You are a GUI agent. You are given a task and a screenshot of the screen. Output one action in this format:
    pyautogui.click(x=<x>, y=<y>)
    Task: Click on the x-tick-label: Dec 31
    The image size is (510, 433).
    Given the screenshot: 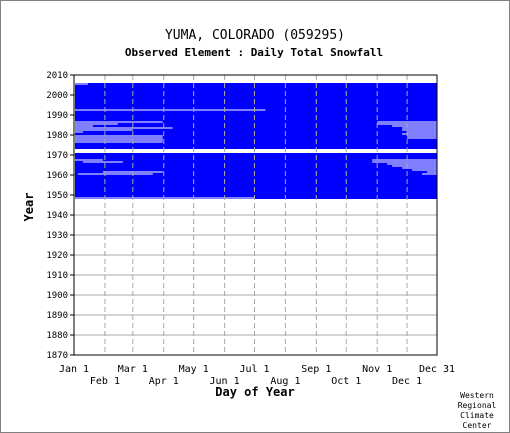 What is the action you would take?
    pyautogui.click(x=437, y=369)
    